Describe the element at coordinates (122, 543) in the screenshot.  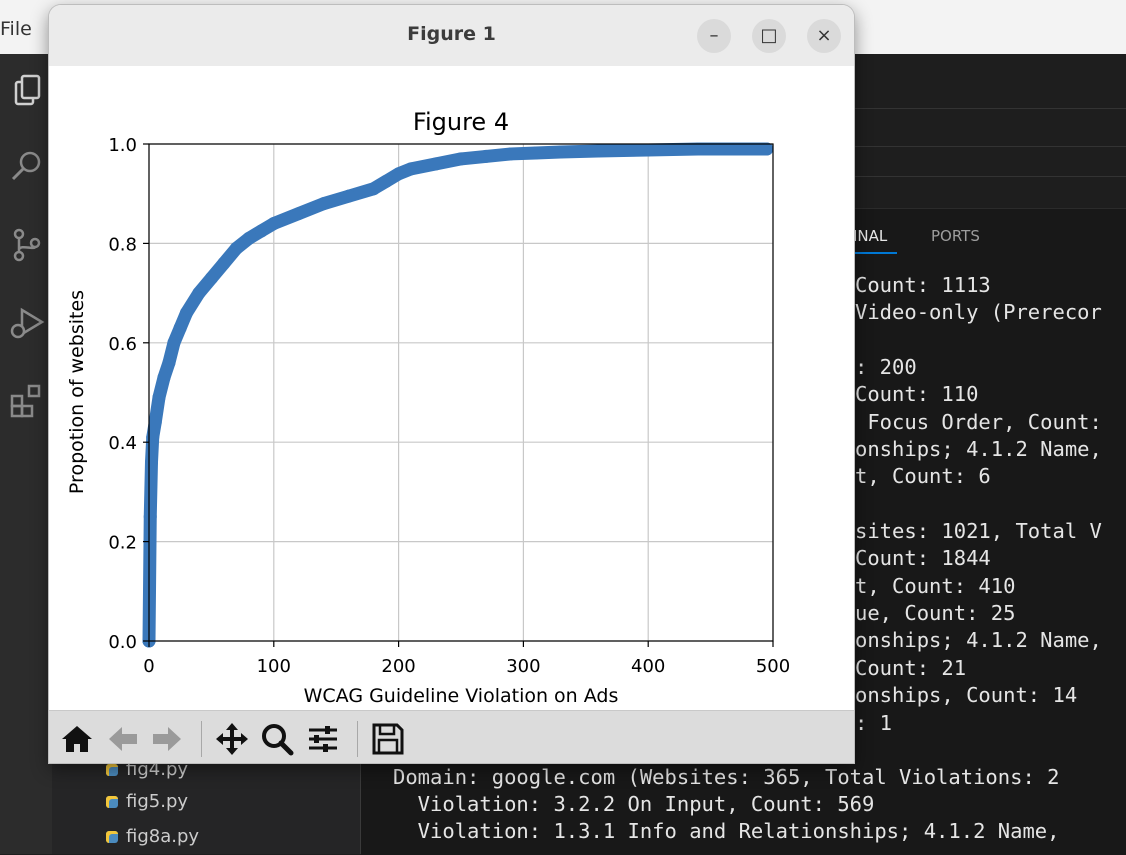
I see `y-tick-label: 0.2` at that location.